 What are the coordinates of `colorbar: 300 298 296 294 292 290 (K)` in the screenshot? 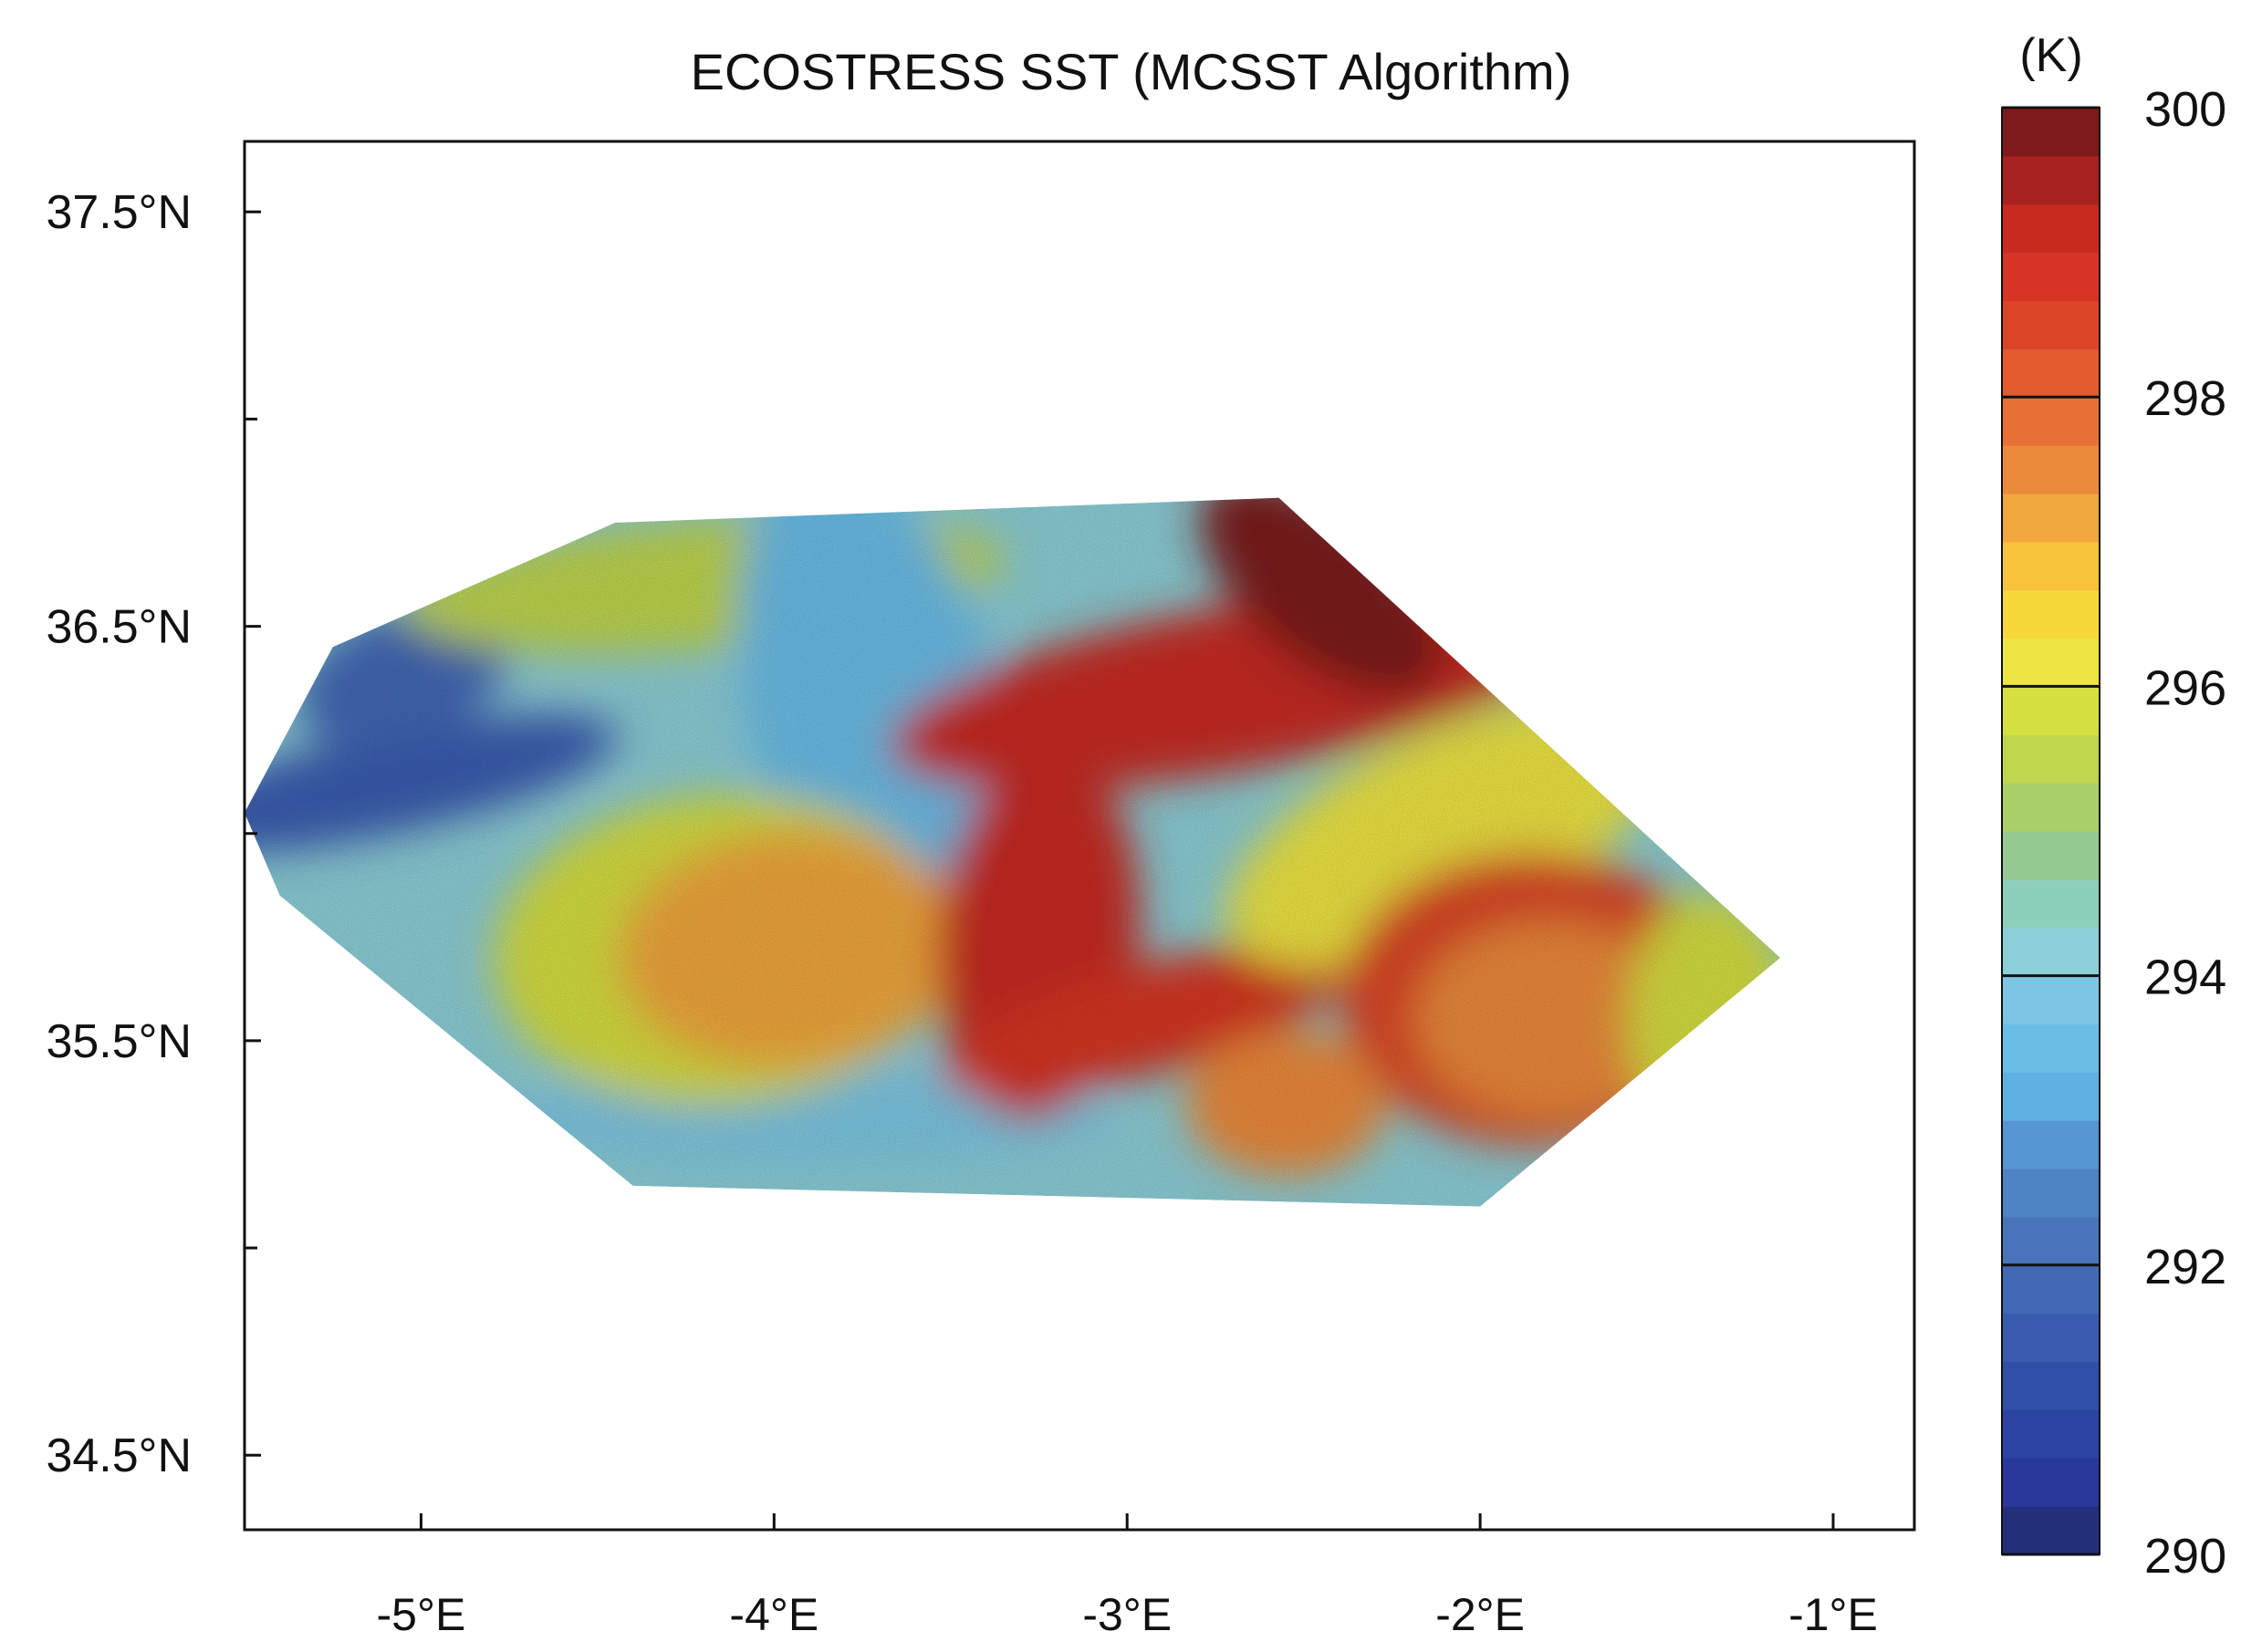 It's located at (2113, 806).